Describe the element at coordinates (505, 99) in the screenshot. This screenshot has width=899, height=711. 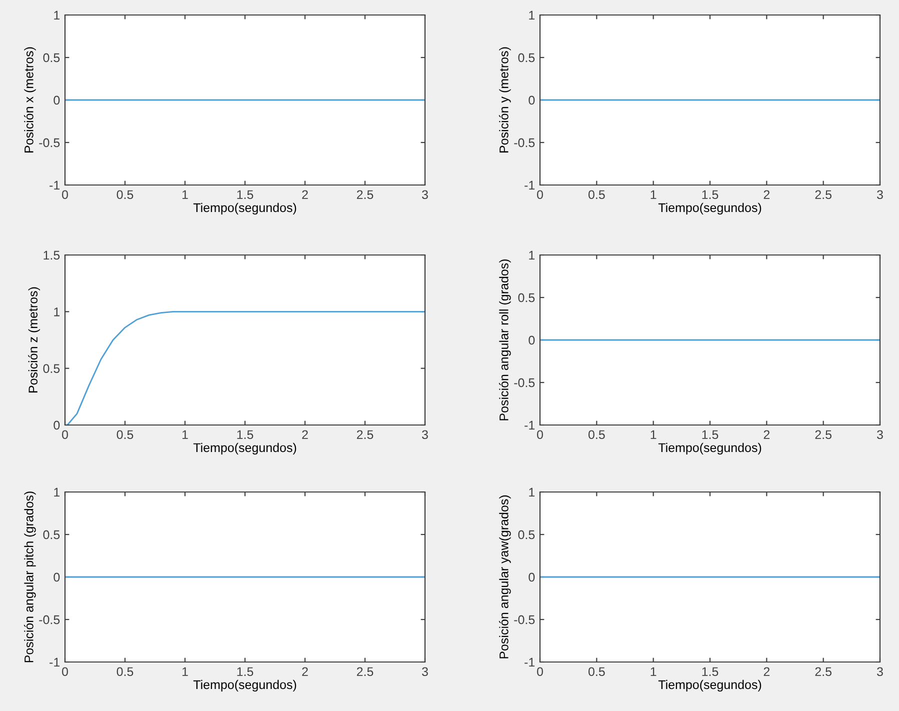
I see `y-axis-title: Posición y (metros)` at that location.